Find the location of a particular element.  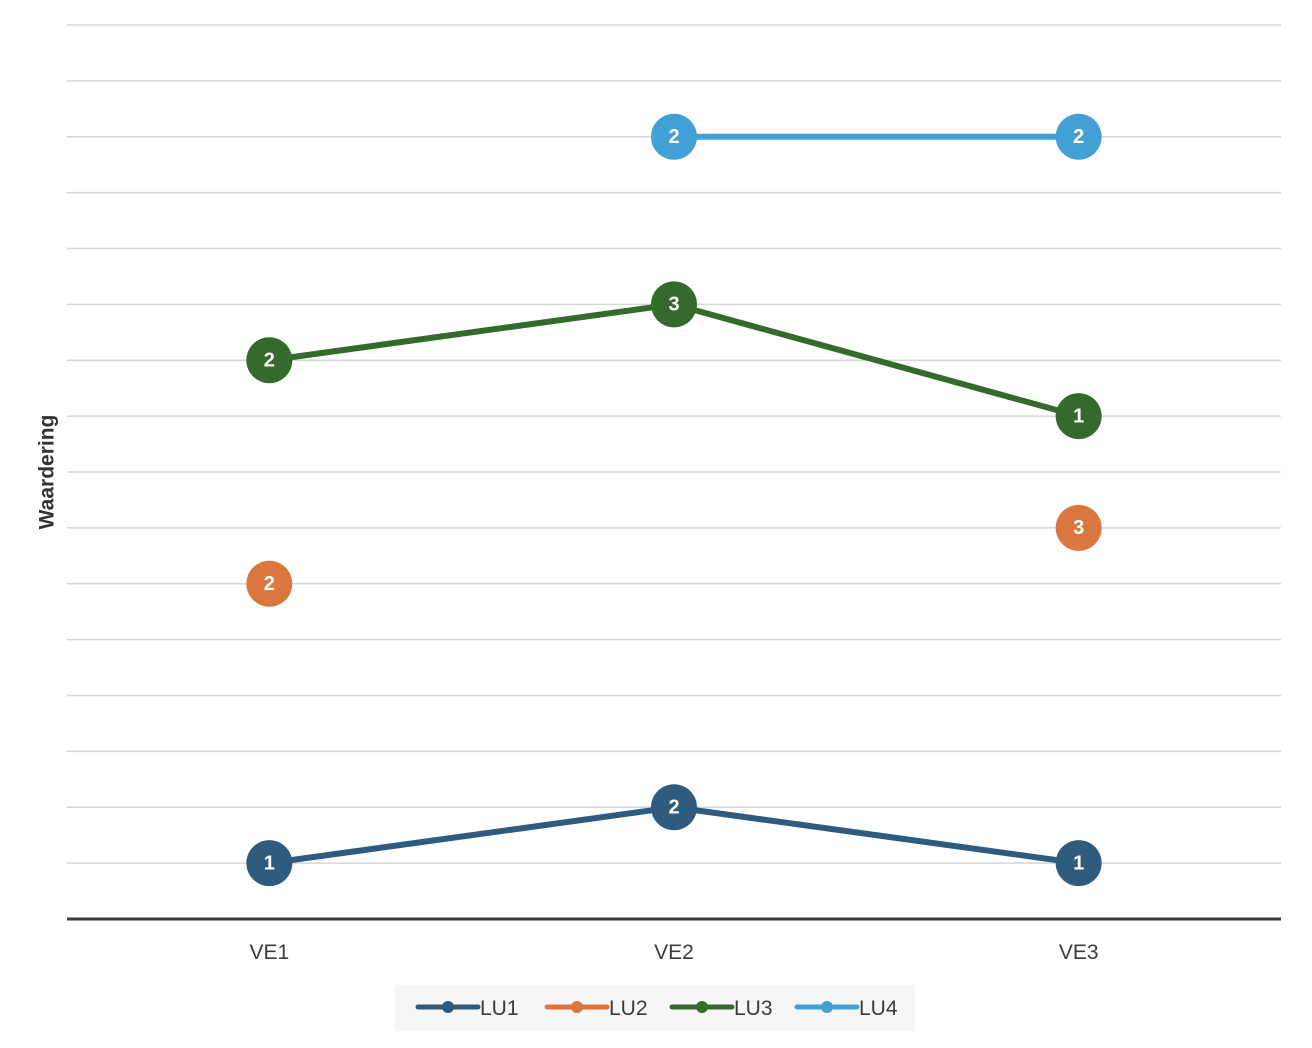

legend-label-lu3: LU3 is located at coordinates (753, 1008).